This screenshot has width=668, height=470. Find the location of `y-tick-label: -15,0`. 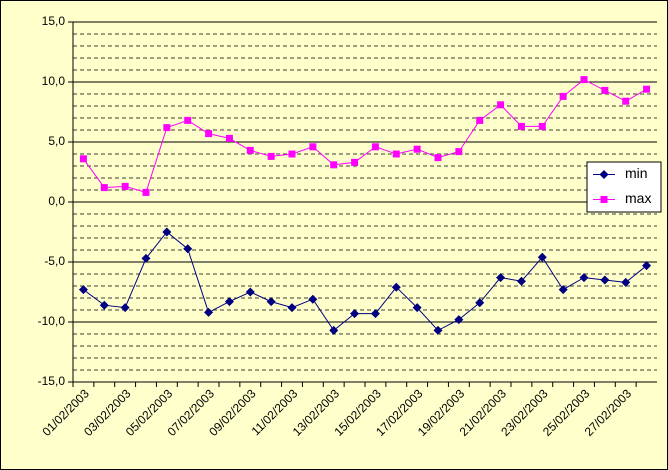

y-tick-label: -15,0 is located at coordinates (52, 381).